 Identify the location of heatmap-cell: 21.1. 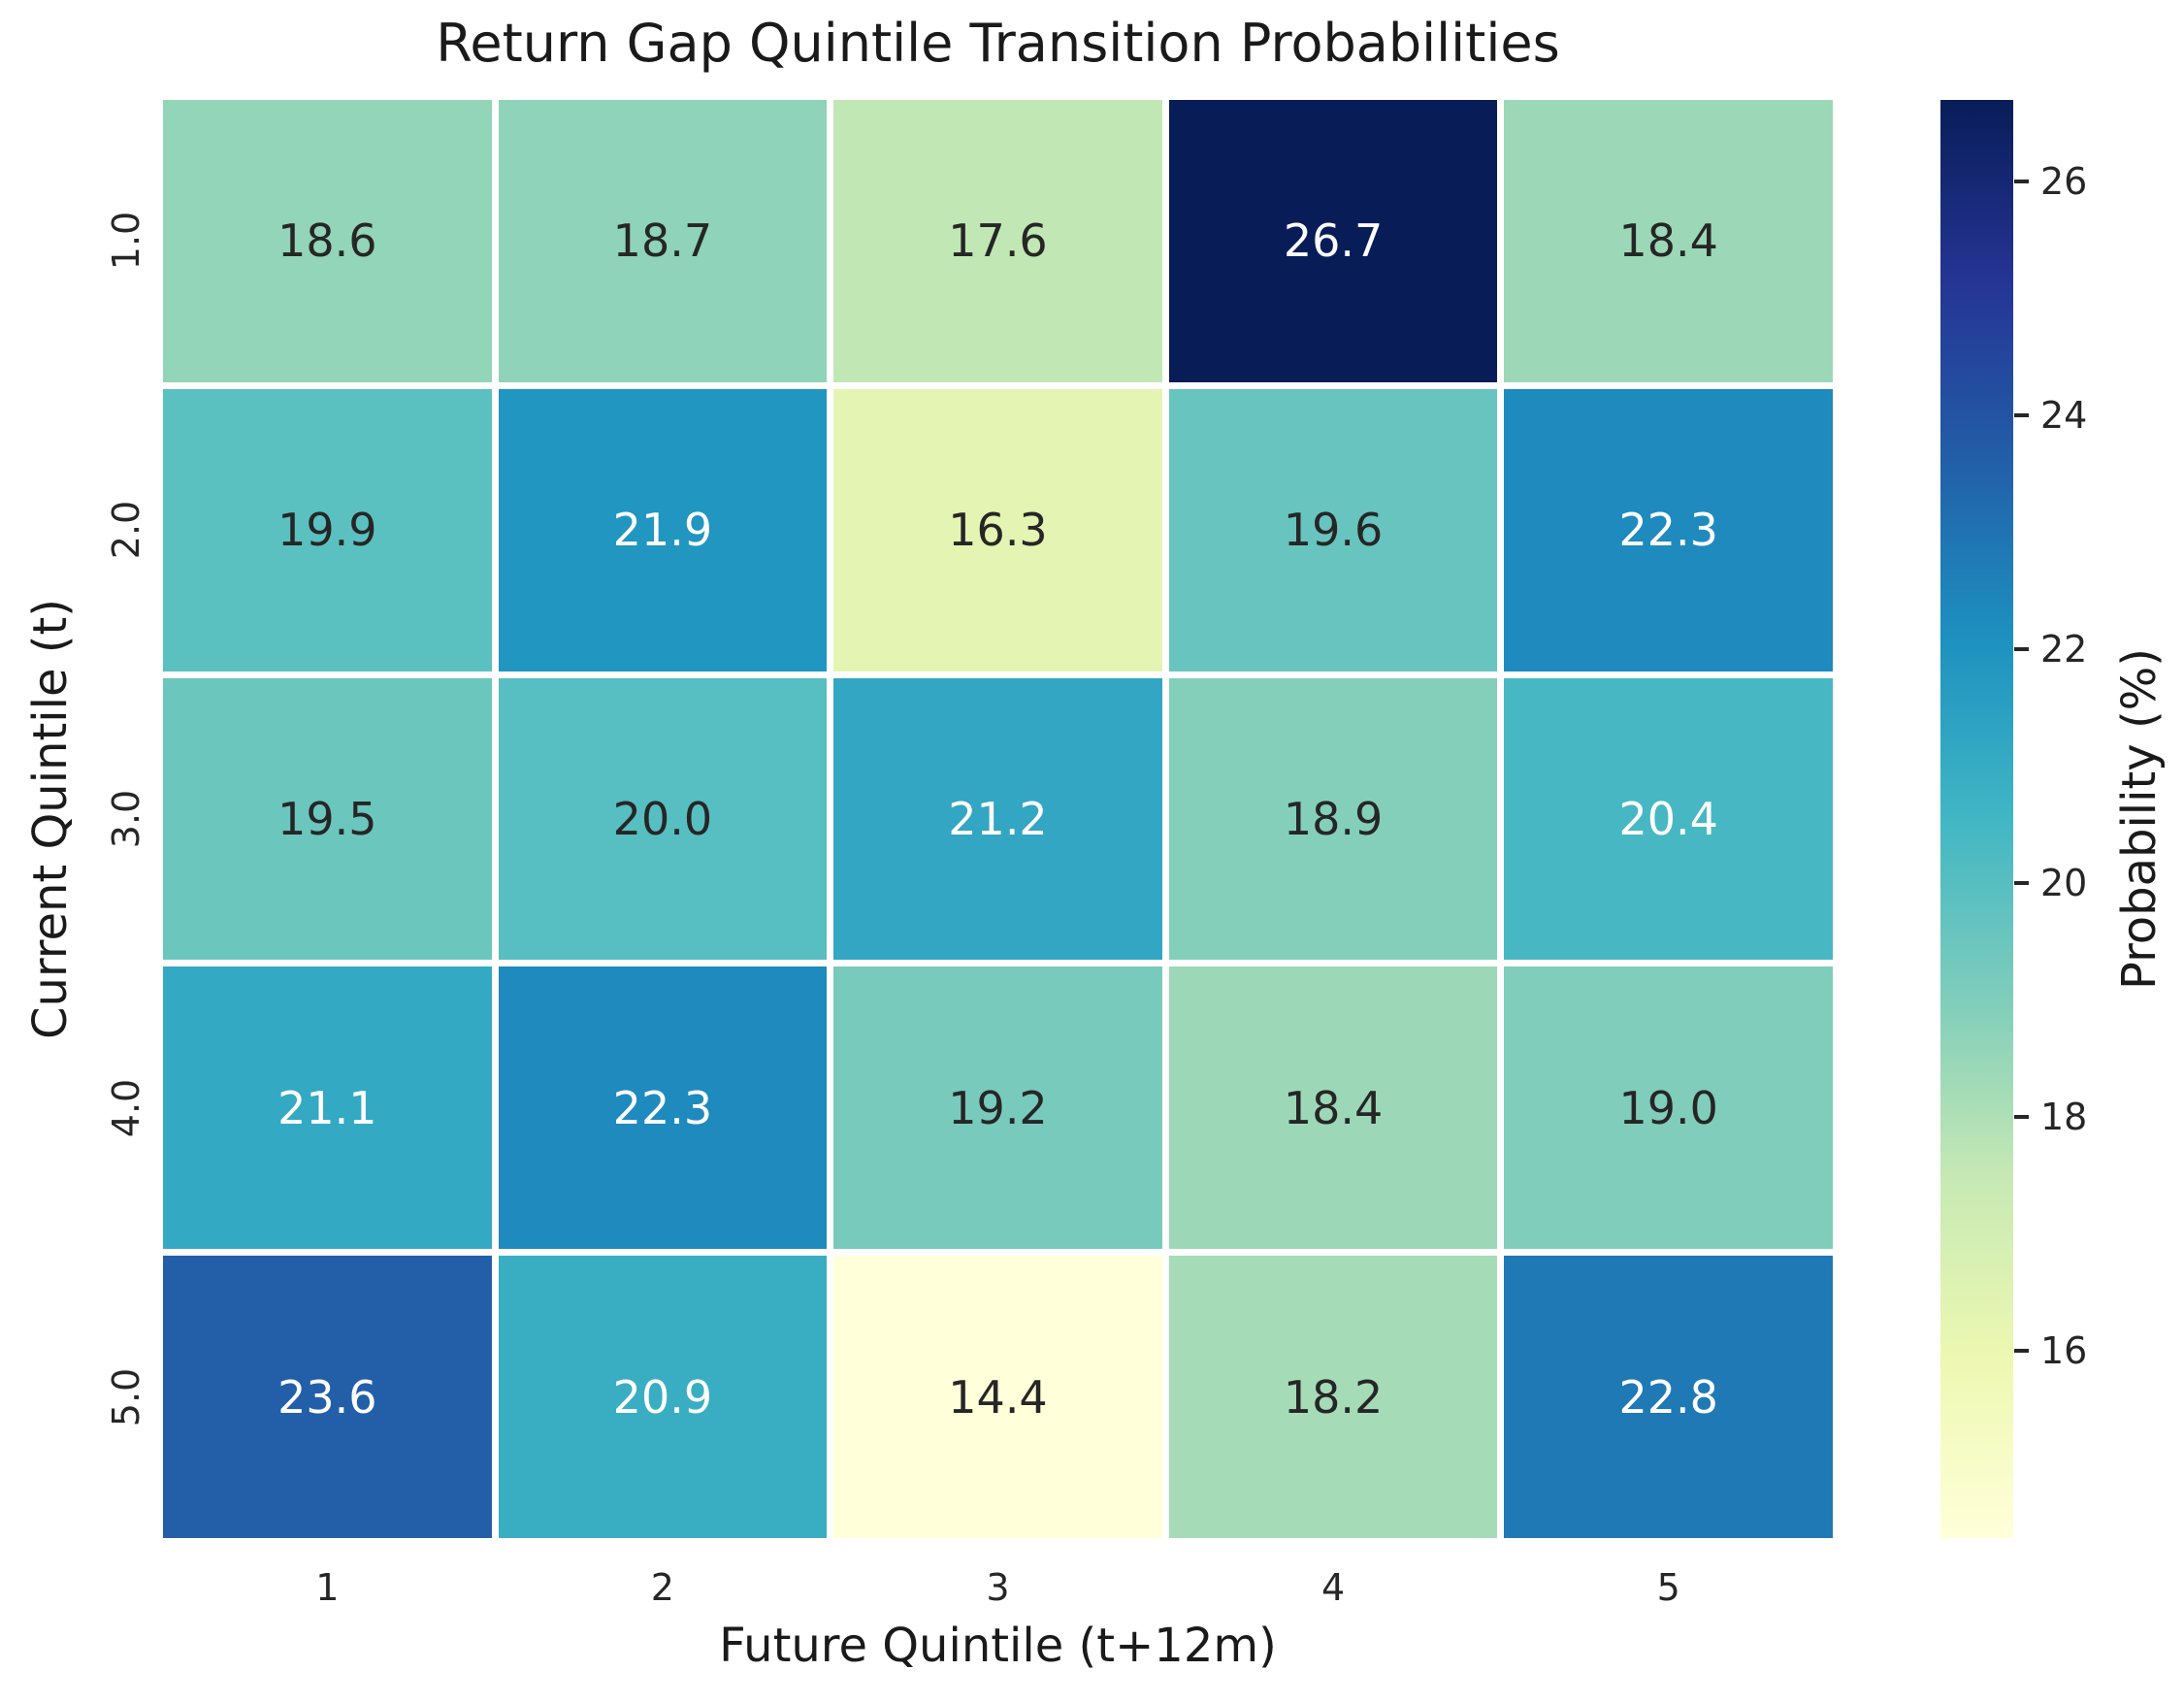
(327, 1108).